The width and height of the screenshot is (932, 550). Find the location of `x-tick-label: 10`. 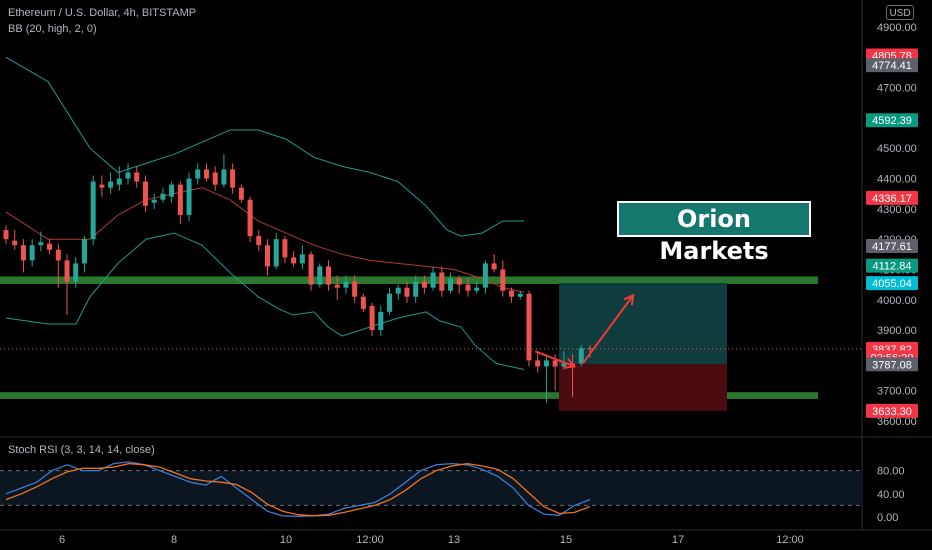

x-tick-label: 10 is located at coordinates (286, 540).